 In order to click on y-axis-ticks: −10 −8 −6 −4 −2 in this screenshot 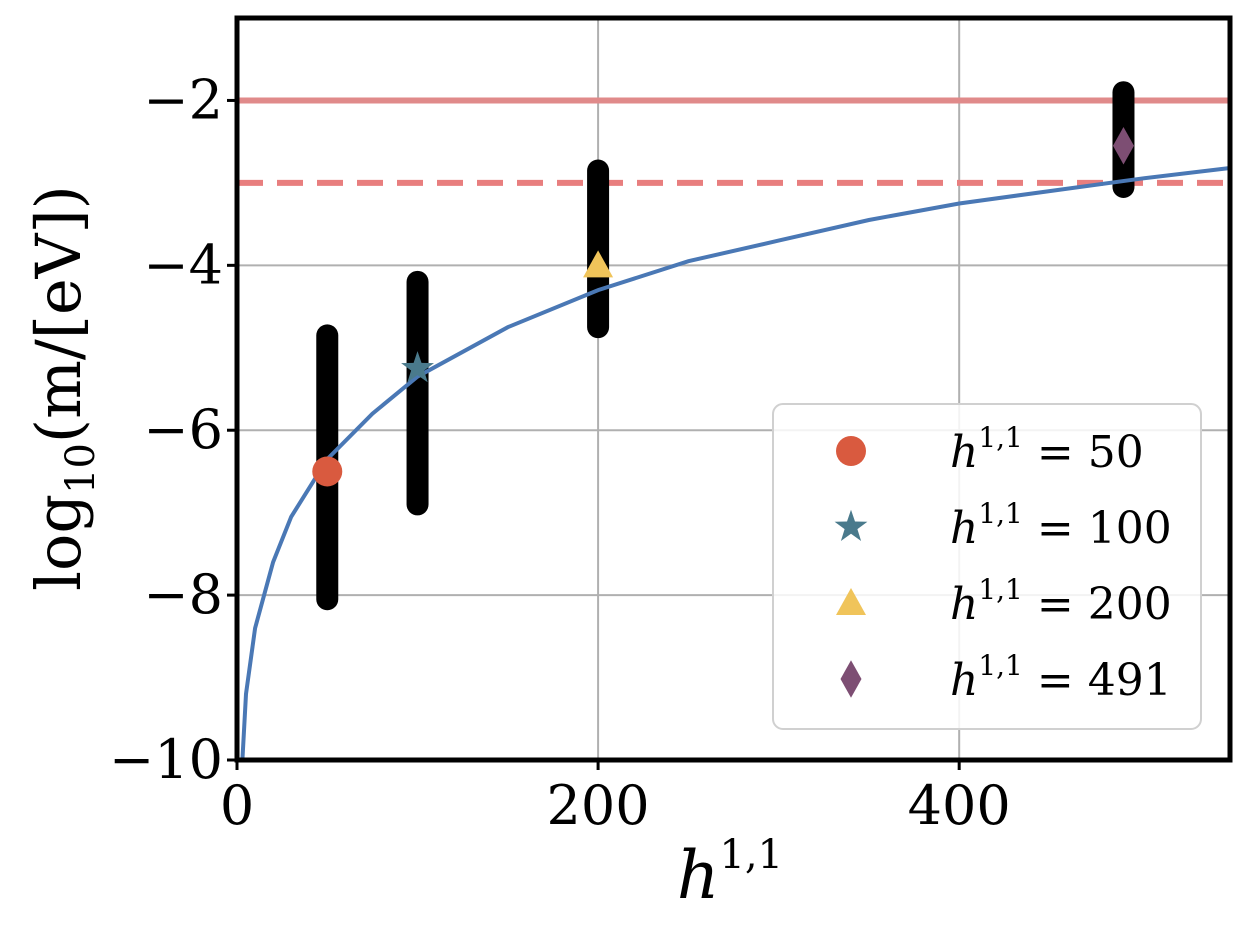, I will do `click(173, 429)`.